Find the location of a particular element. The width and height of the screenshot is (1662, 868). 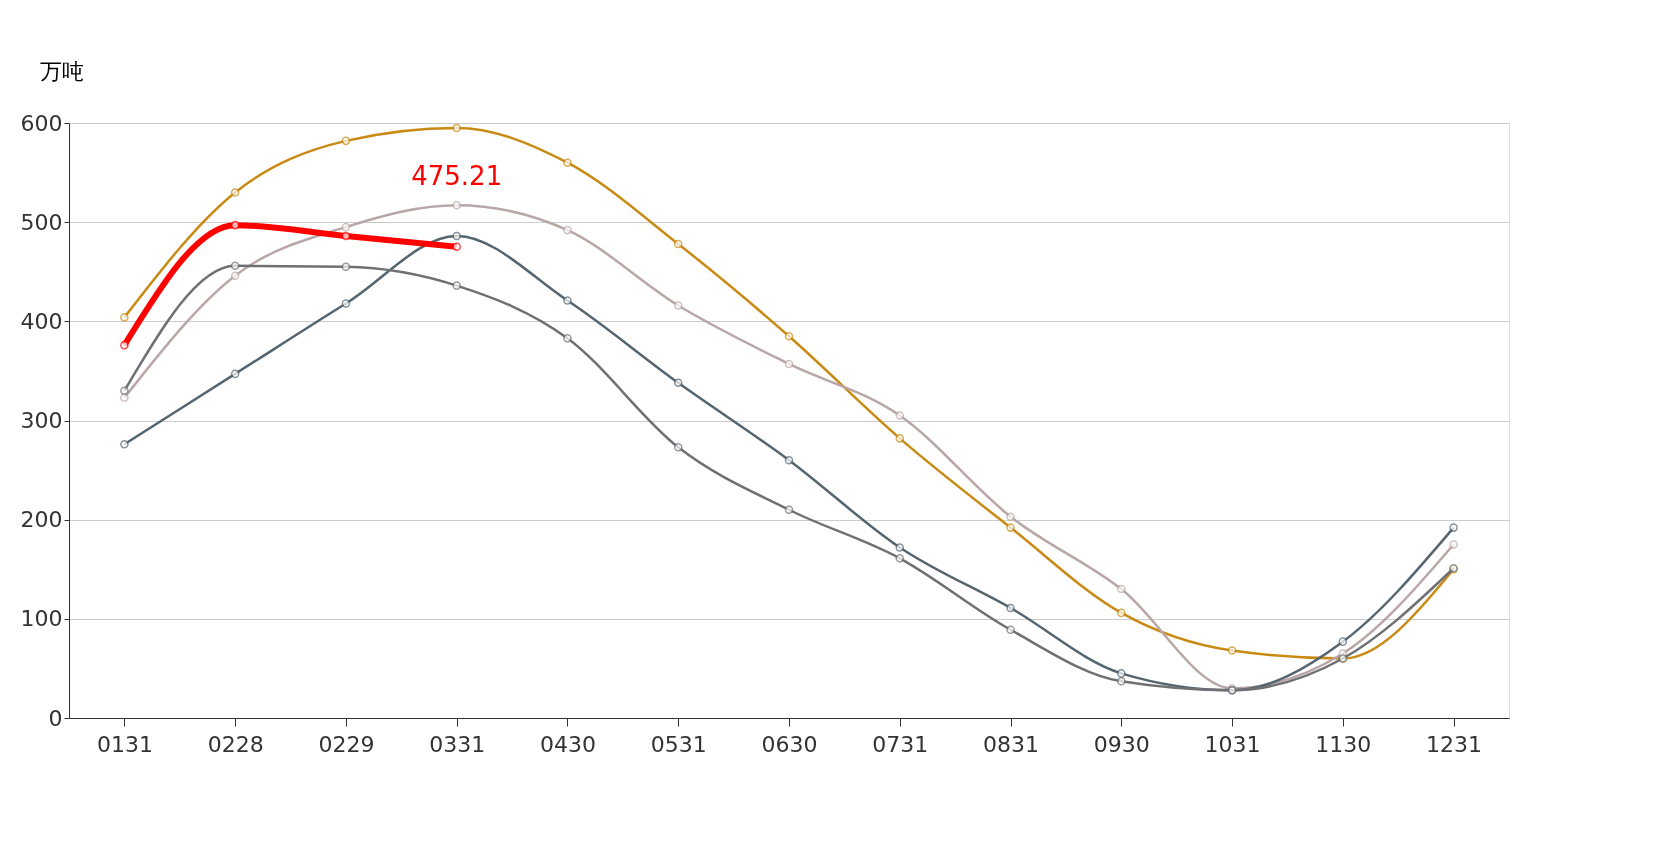

x-tick-label: 0630 is located at coordinates (789, 744).